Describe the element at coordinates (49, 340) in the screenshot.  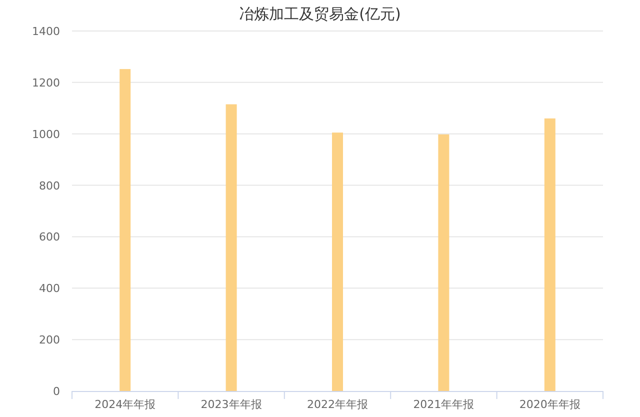
I see `y-tick-label: 200` at that location.